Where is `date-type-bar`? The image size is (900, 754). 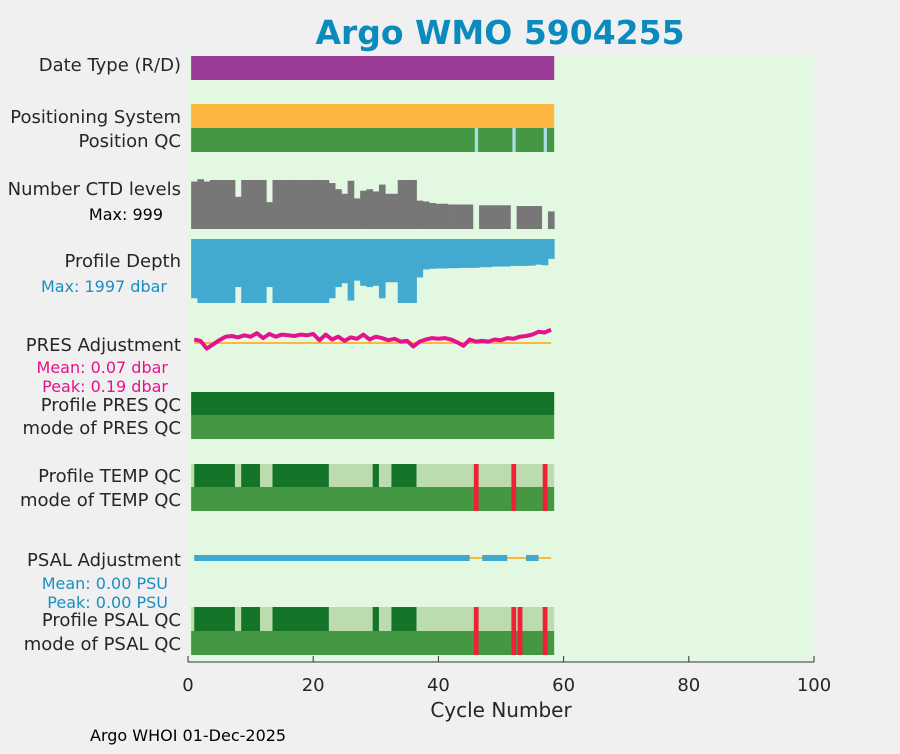
date-type-bar is located at coordinates (373, 68).